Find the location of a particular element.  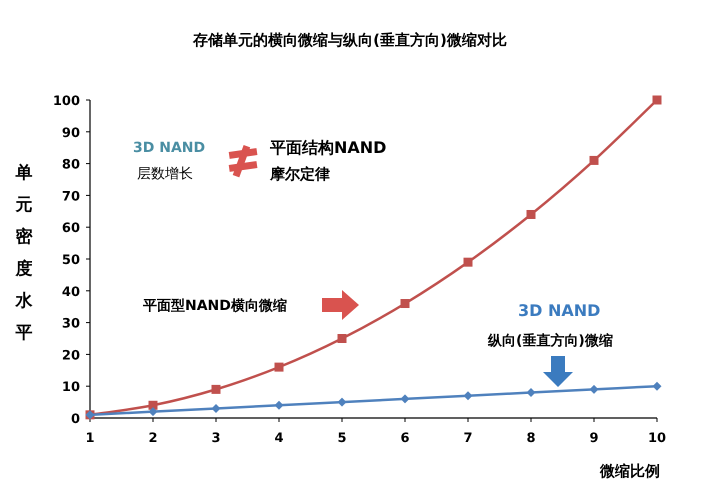

x-tick-label: 1 is located at coordinates (90, 438).